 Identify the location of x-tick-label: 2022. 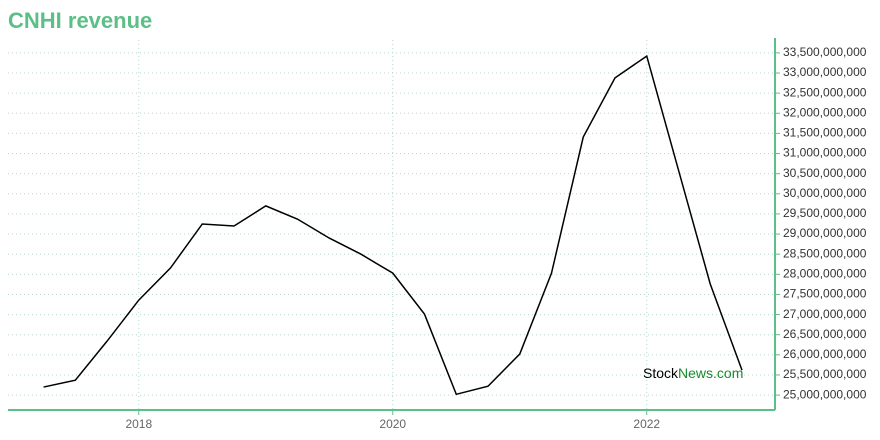
(646, 424).